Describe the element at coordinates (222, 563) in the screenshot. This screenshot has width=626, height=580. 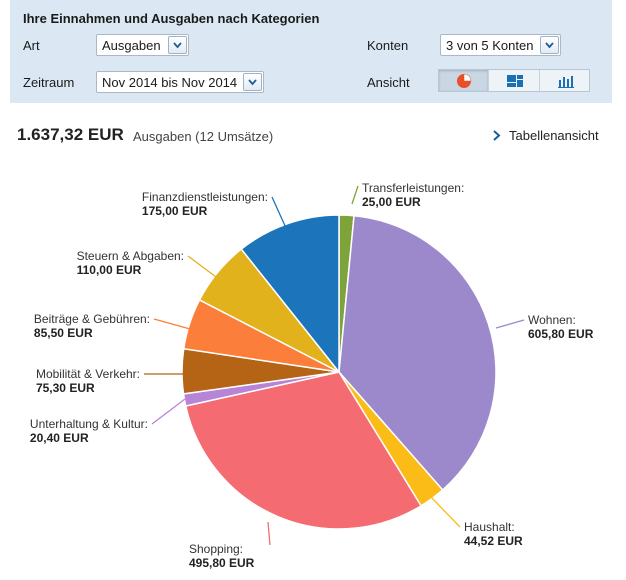
I see `slice-value-label: 495,80 EUR` at that location.